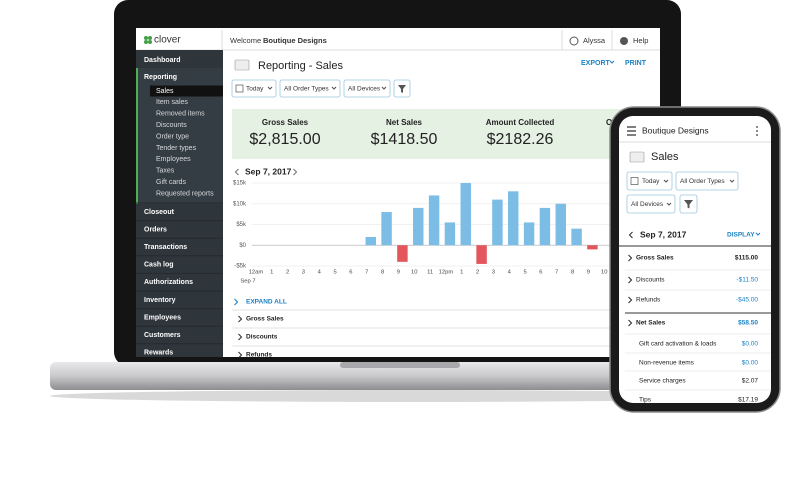 Image resolution: width=800 pixels, height=483 pixels. What do you see at coordinates (640, 40) in the screenshot?
I see `label: Help` at bounding box center [640, 40].